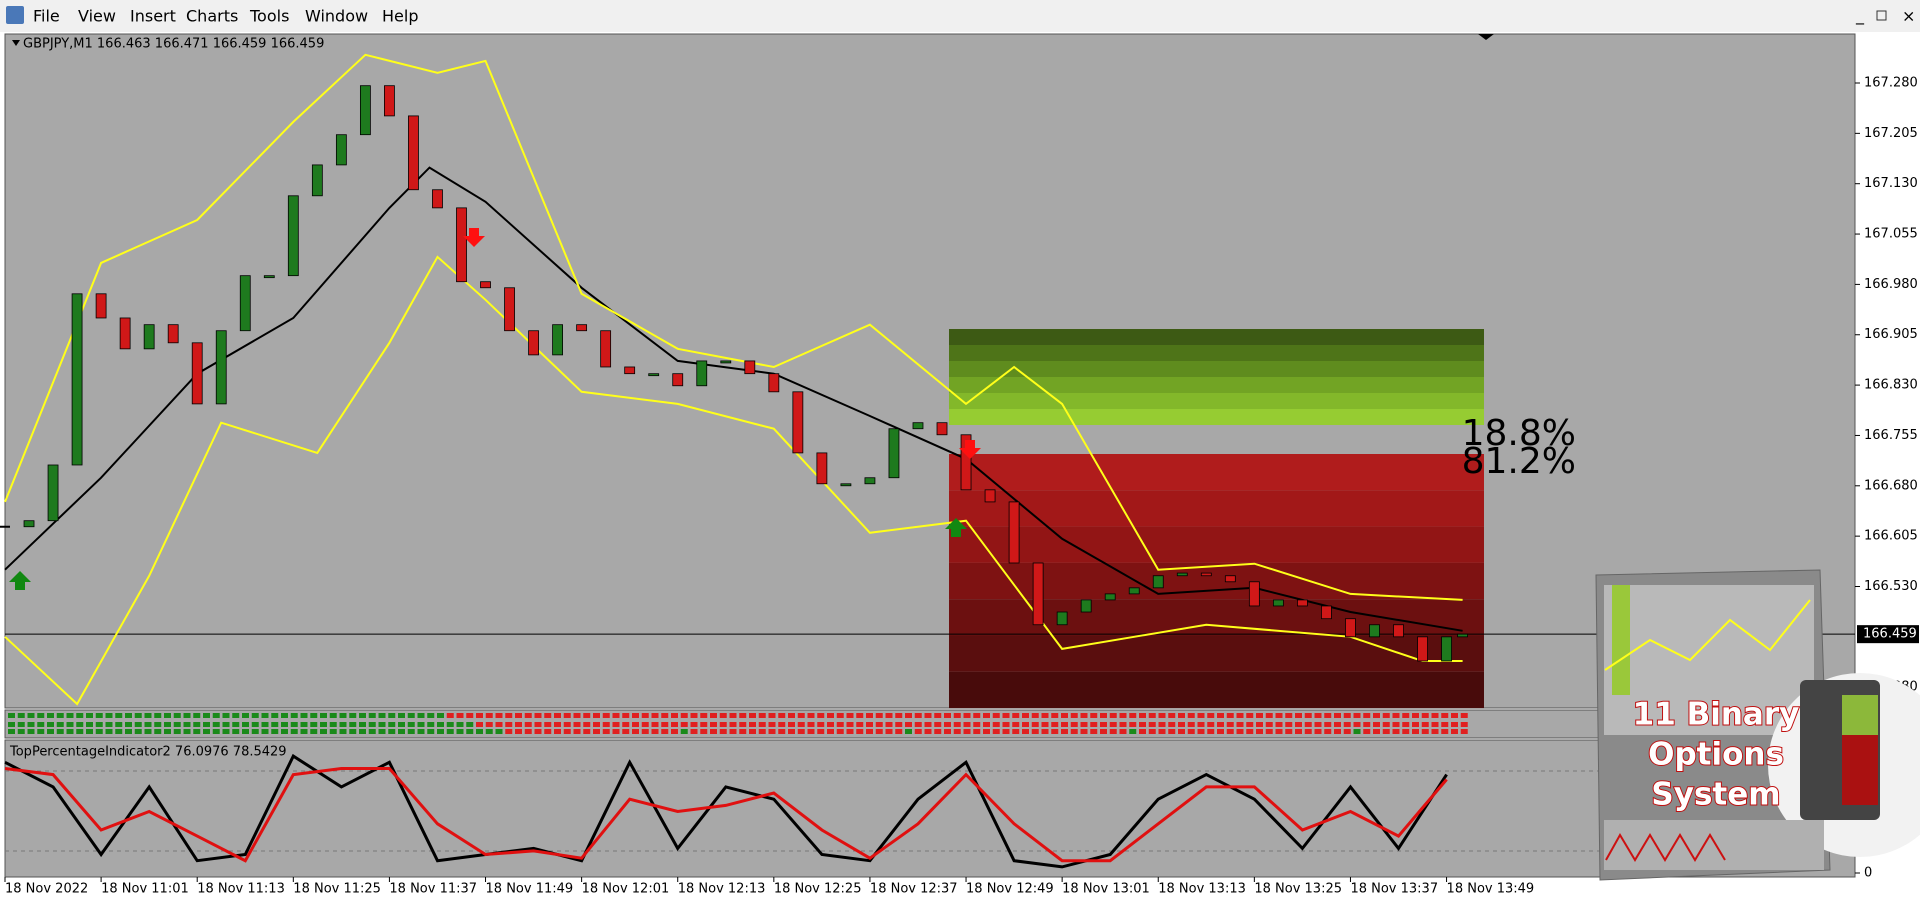  What do you see at coordinates (1881, 15) in the screenshot?
I see `restore` at bounding box center [1881, 15].